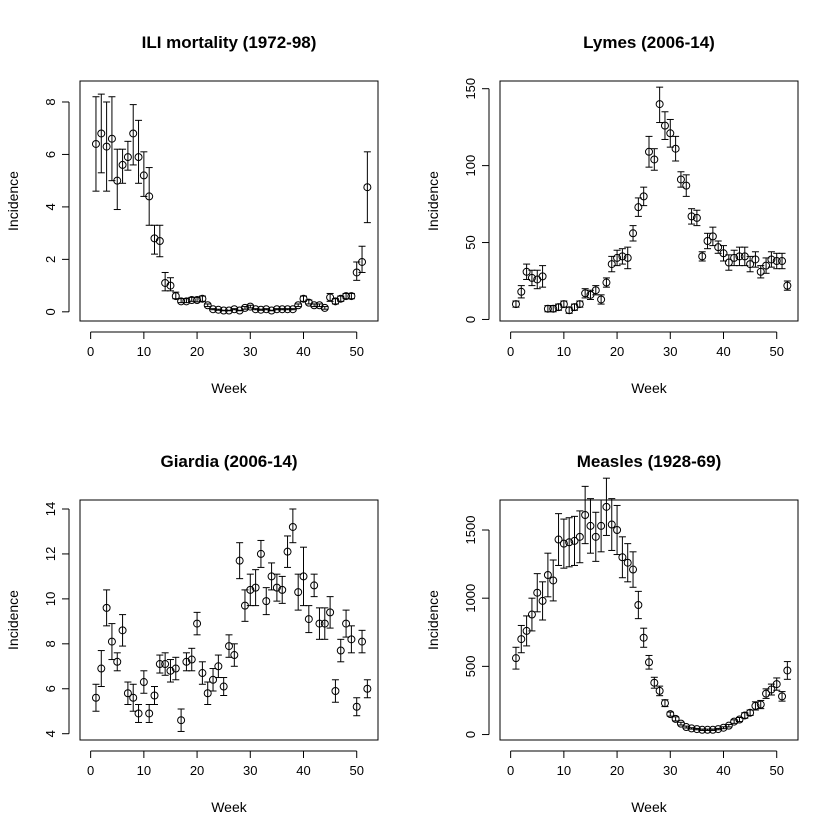 The image size is (840, 840). I want to click on chart-title: Measles (1928-69), so click(649, 461).